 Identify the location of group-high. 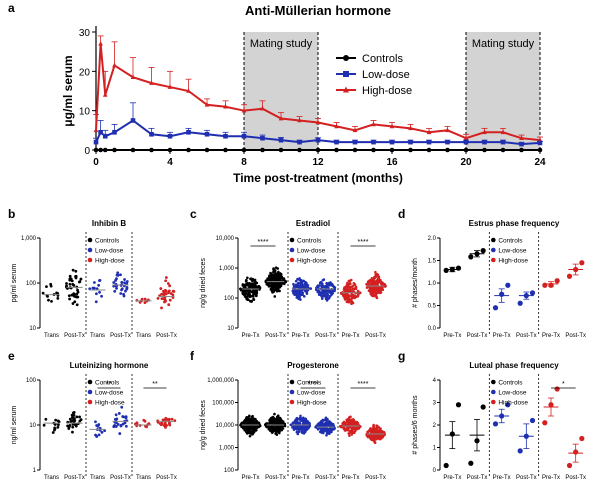
(575, 452).